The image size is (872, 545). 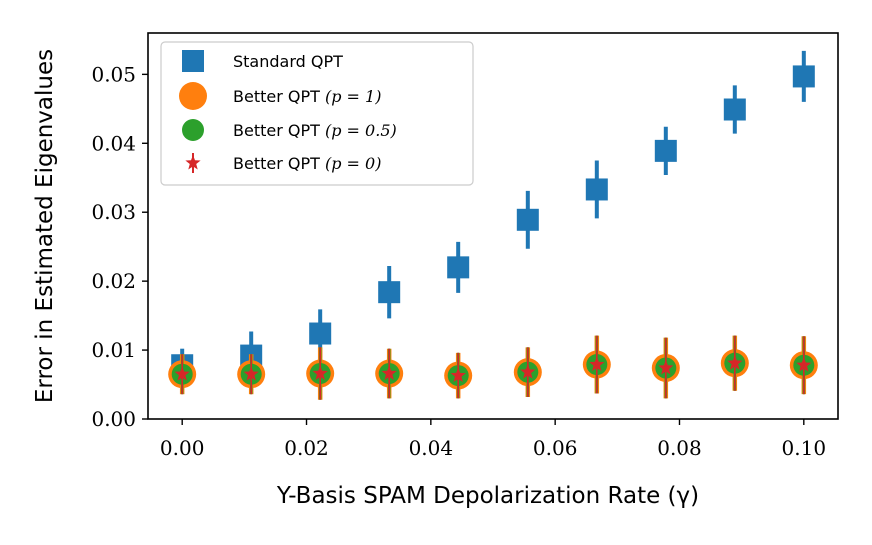 What do you see at coordinates (431, 448) in the screenshot?
I see `x-tick-label: 0.04` at bounding box center [431, 448].